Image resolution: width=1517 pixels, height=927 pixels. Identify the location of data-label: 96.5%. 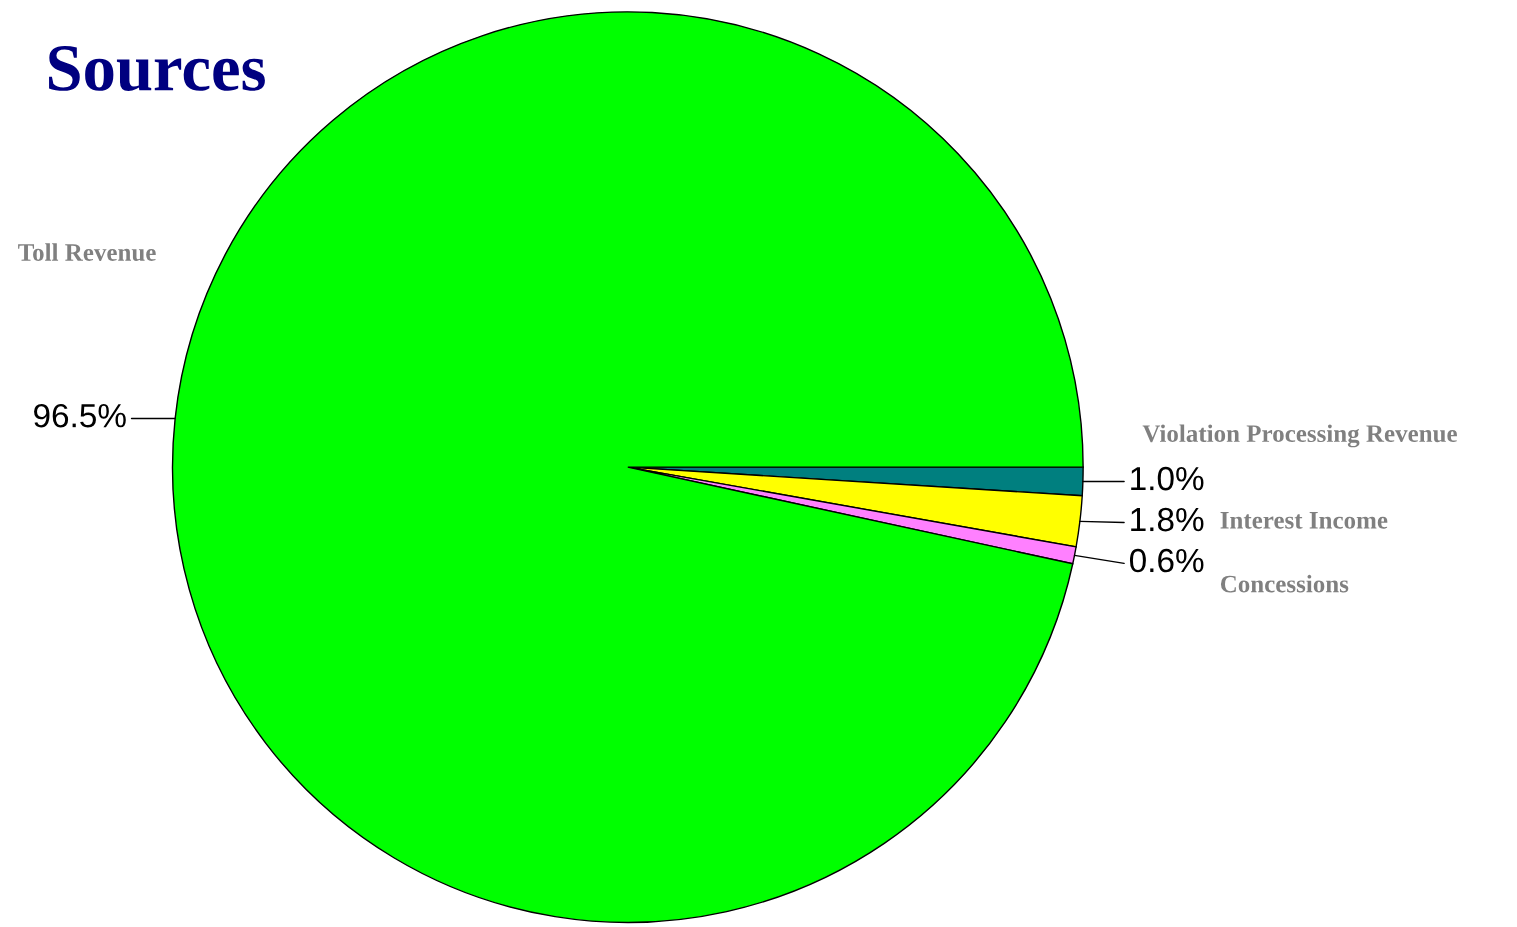
(80, 415).